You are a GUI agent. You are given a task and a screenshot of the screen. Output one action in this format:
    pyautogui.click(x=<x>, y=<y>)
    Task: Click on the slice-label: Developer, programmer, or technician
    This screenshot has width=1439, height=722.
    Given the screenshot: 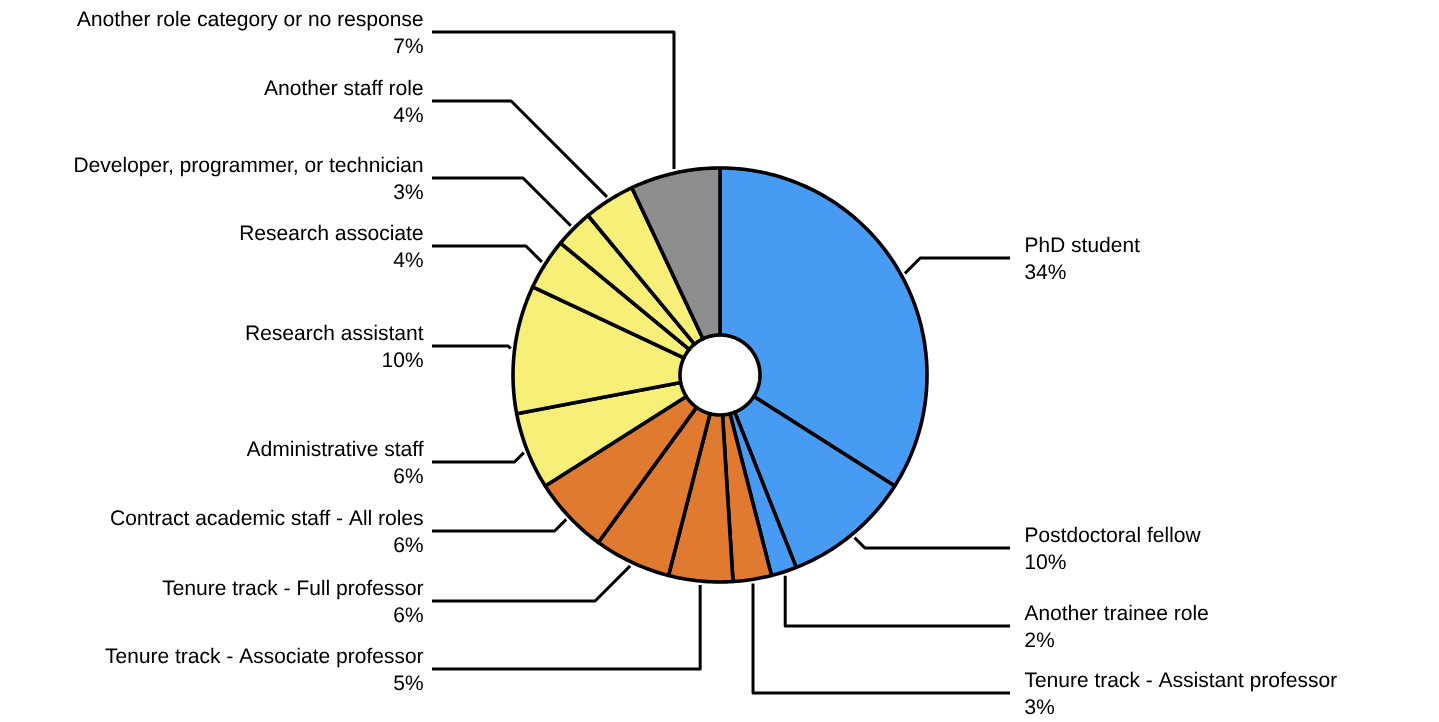 What is the action you would take?
    pyautogui.click(x=249, y=166)
    